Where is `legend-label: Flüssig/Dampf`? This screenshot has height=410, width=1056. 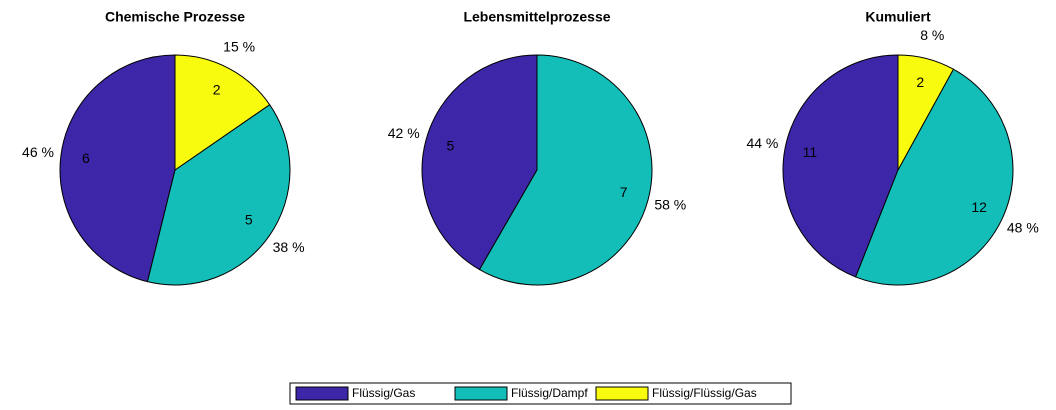
legend-label: Flüssig/Dampf is located at coordinates (549, 393).